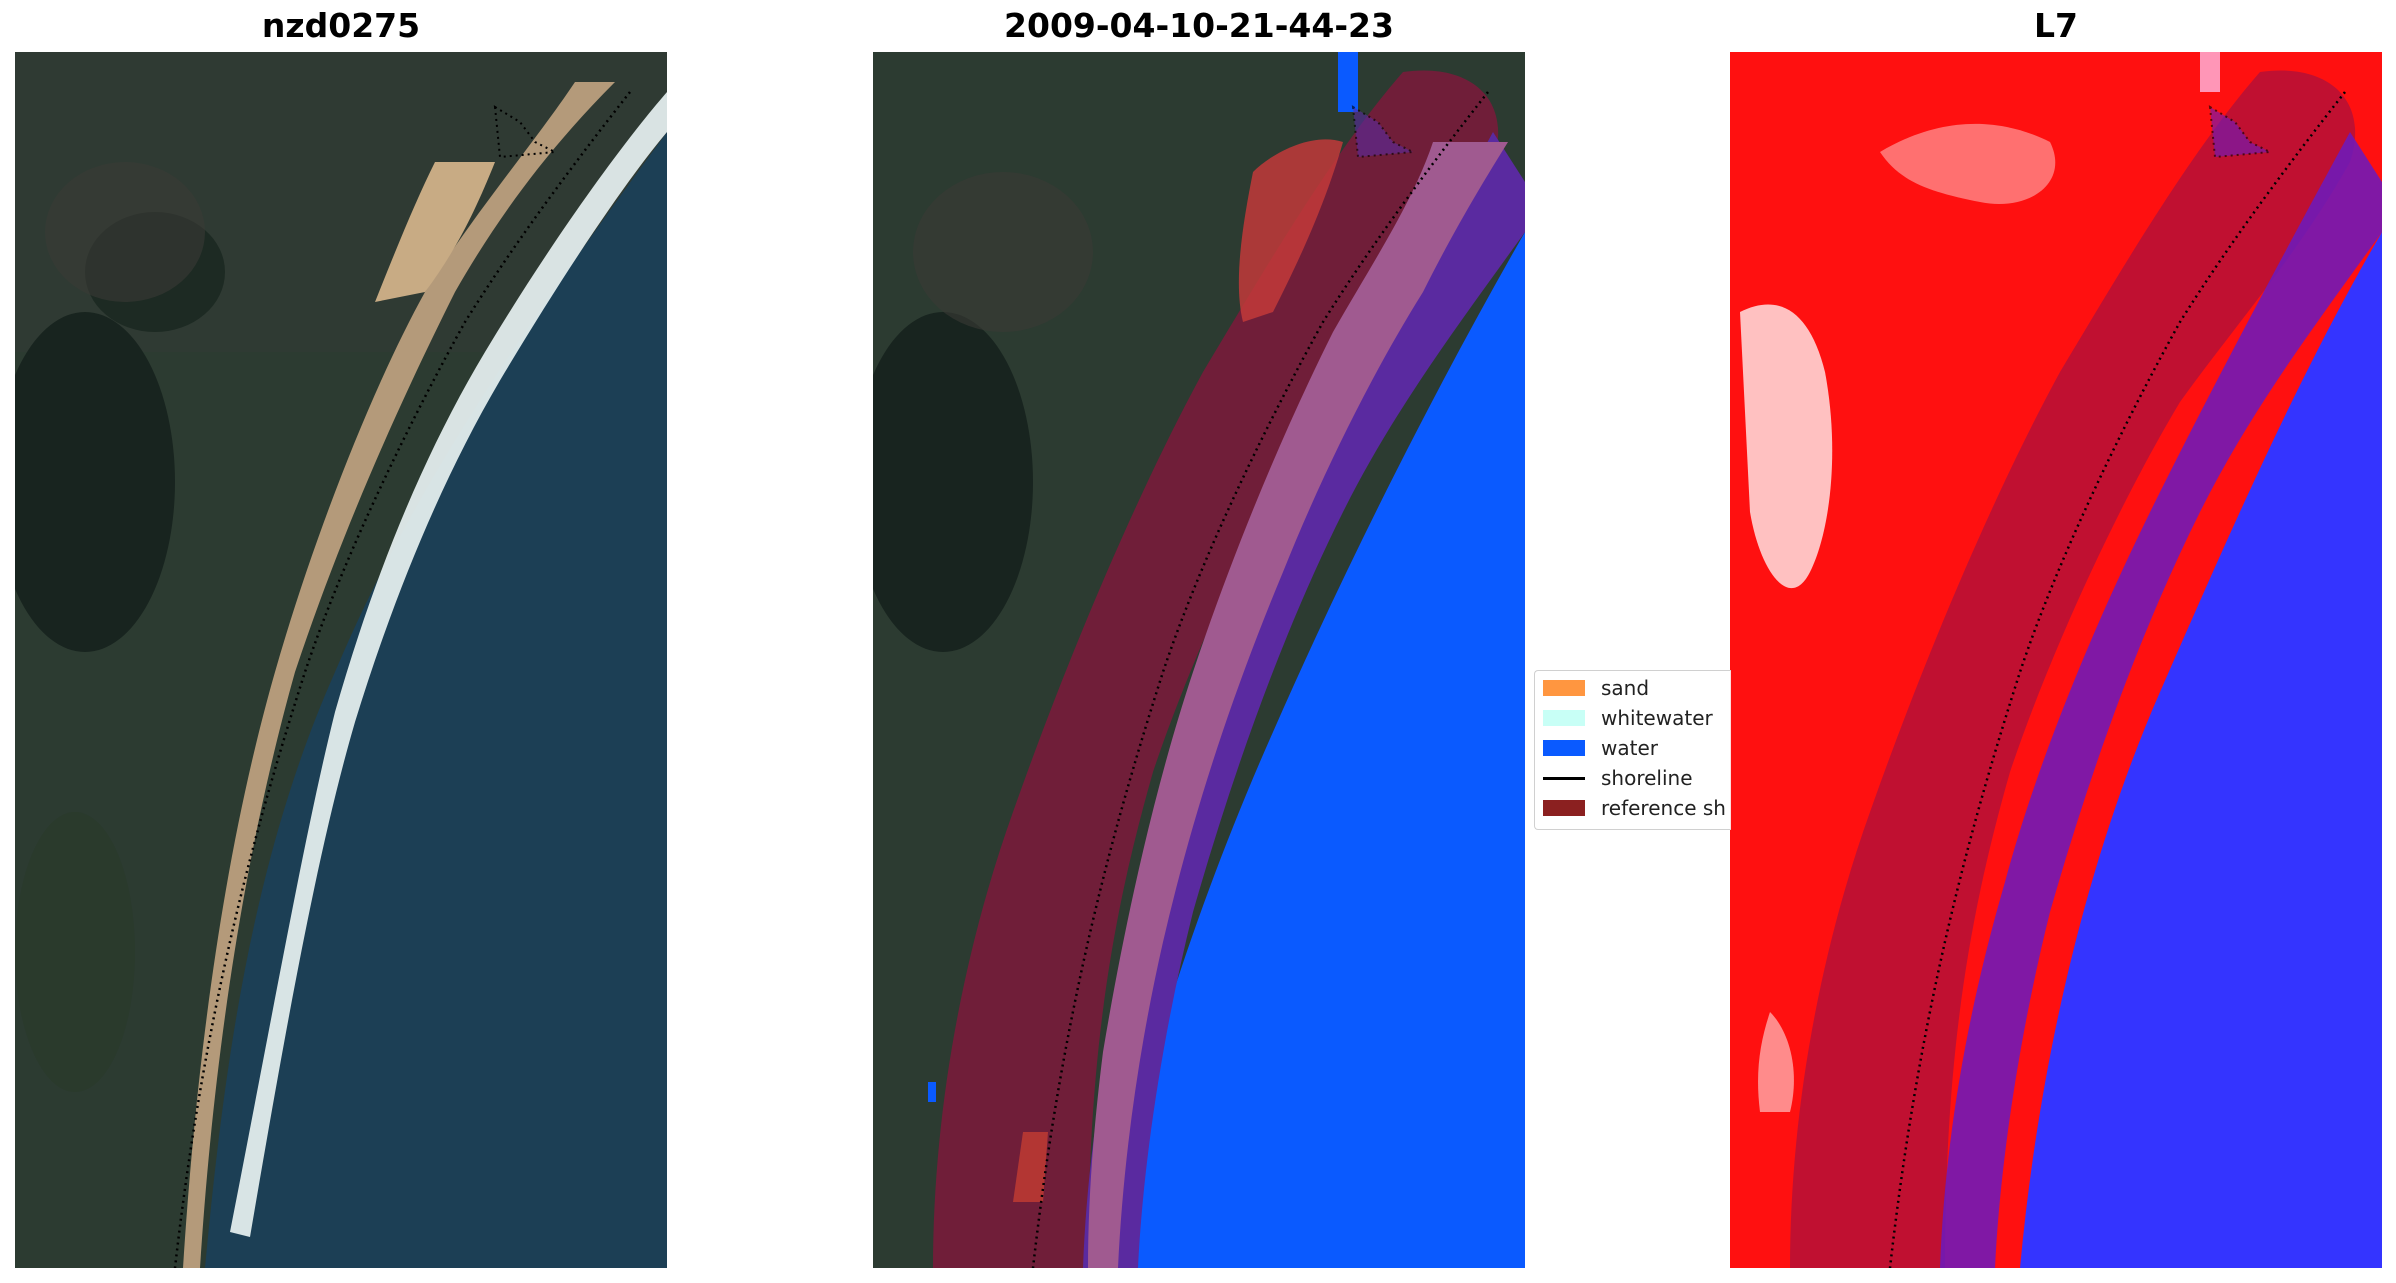 The image size is (2396, 1283). I want to click on legend-label-water: water, so click(1629, 748).